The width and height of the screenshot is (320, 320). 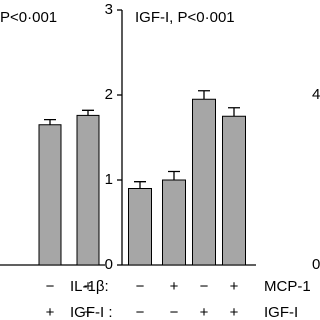 I want to click on factor-name: IGF-I, so click(x=281, y=312).